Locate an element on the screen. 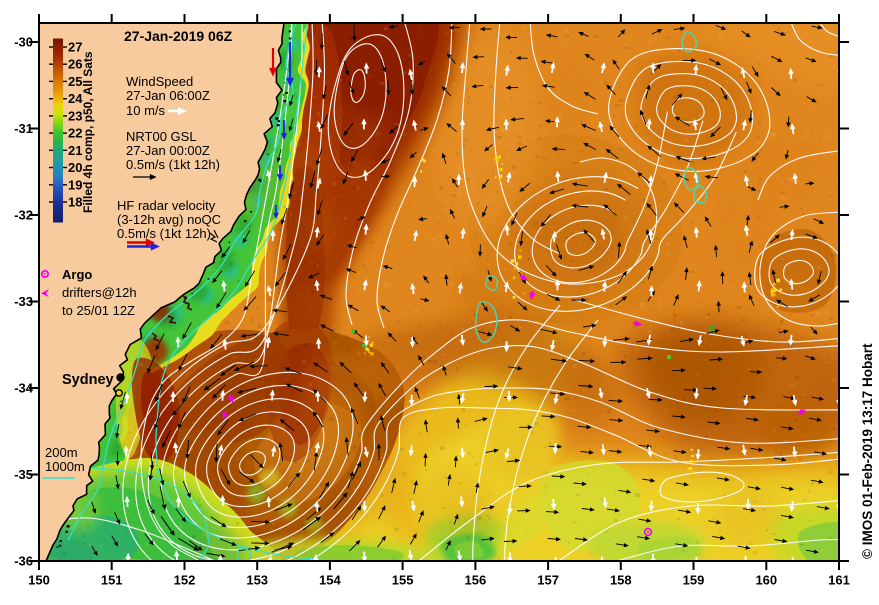 This screenshot has width=879, height=605. svg-text: 151 is located at coordinates (112, 580).